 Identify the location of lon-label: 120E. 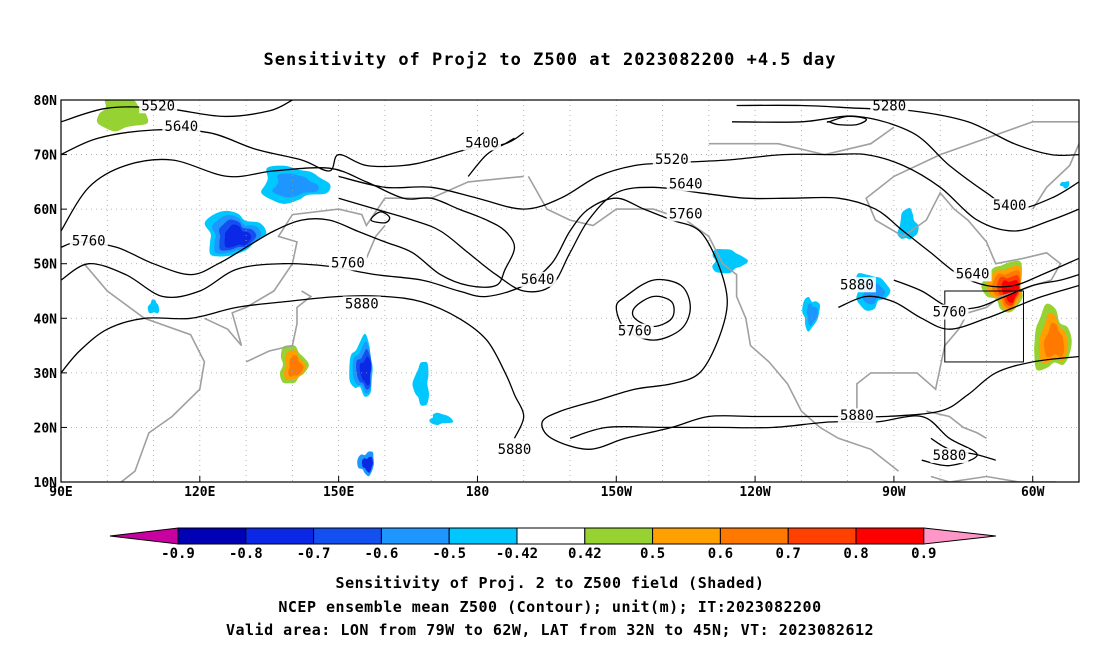
(199, 492).